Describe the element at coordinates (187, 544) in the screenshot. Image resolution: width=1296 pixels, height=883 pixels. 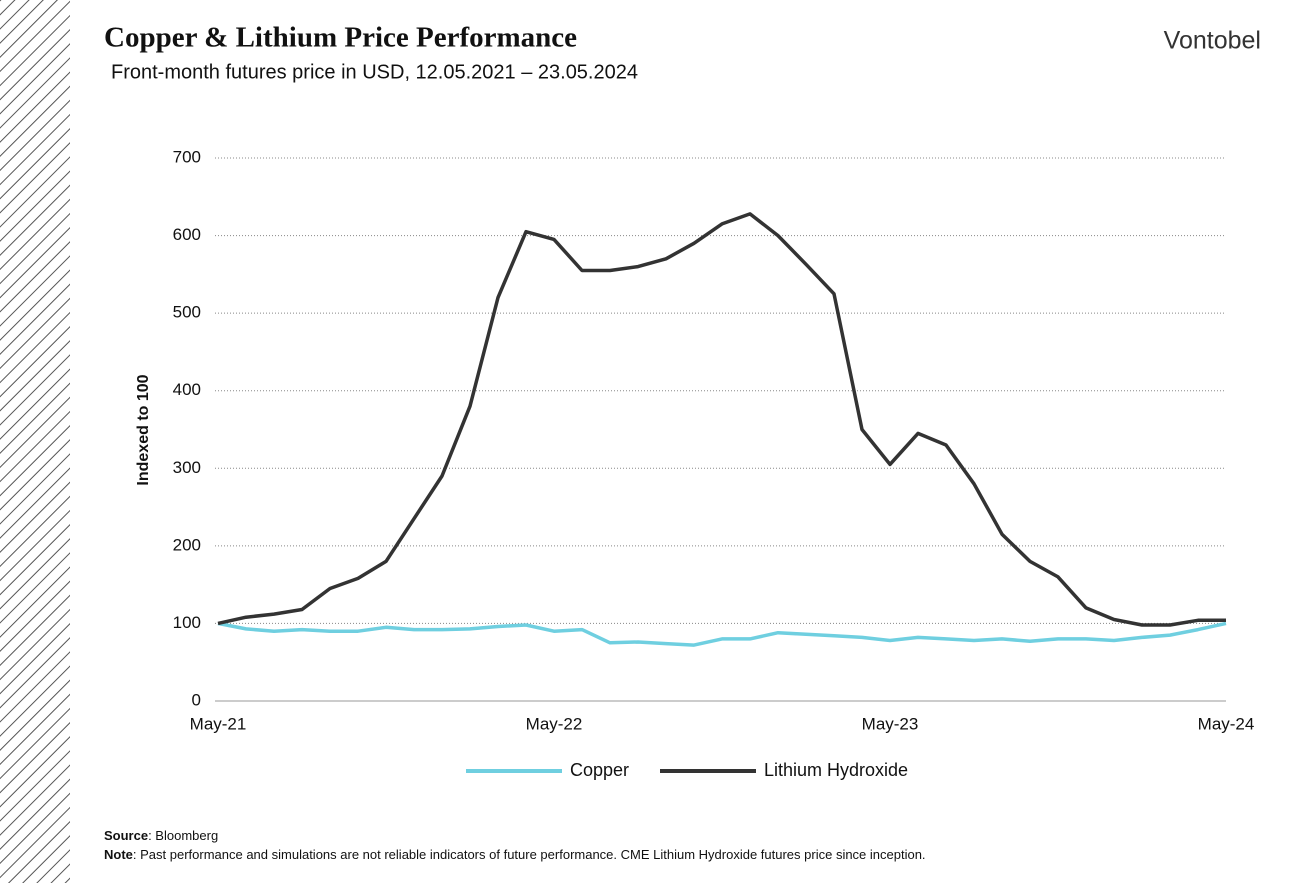
I see `y-tick-label: 200` at that location.